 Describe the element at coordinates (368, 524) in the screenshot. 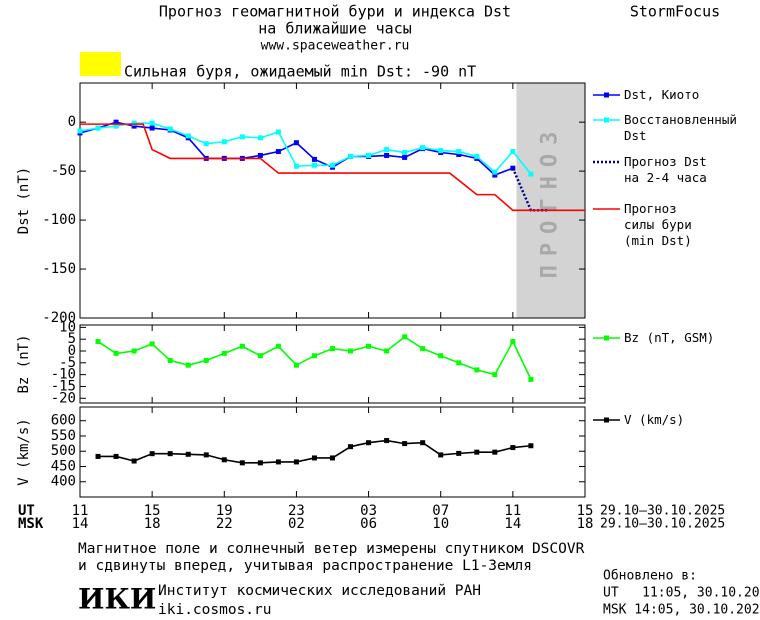

I see `x2-tick-label: 06` at that location.